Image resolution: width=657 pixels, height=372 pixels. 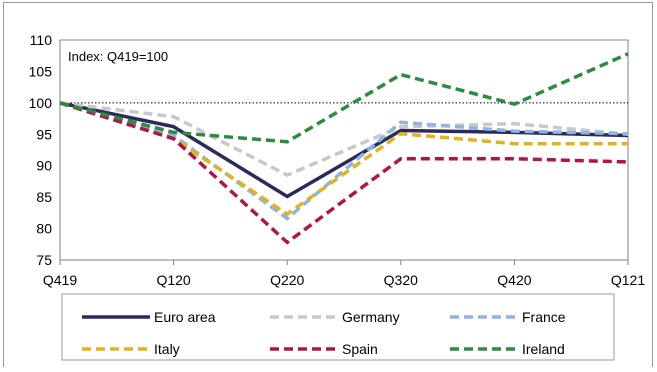 I want to click on y-tick-label: 105, so click(x=41, y=71).